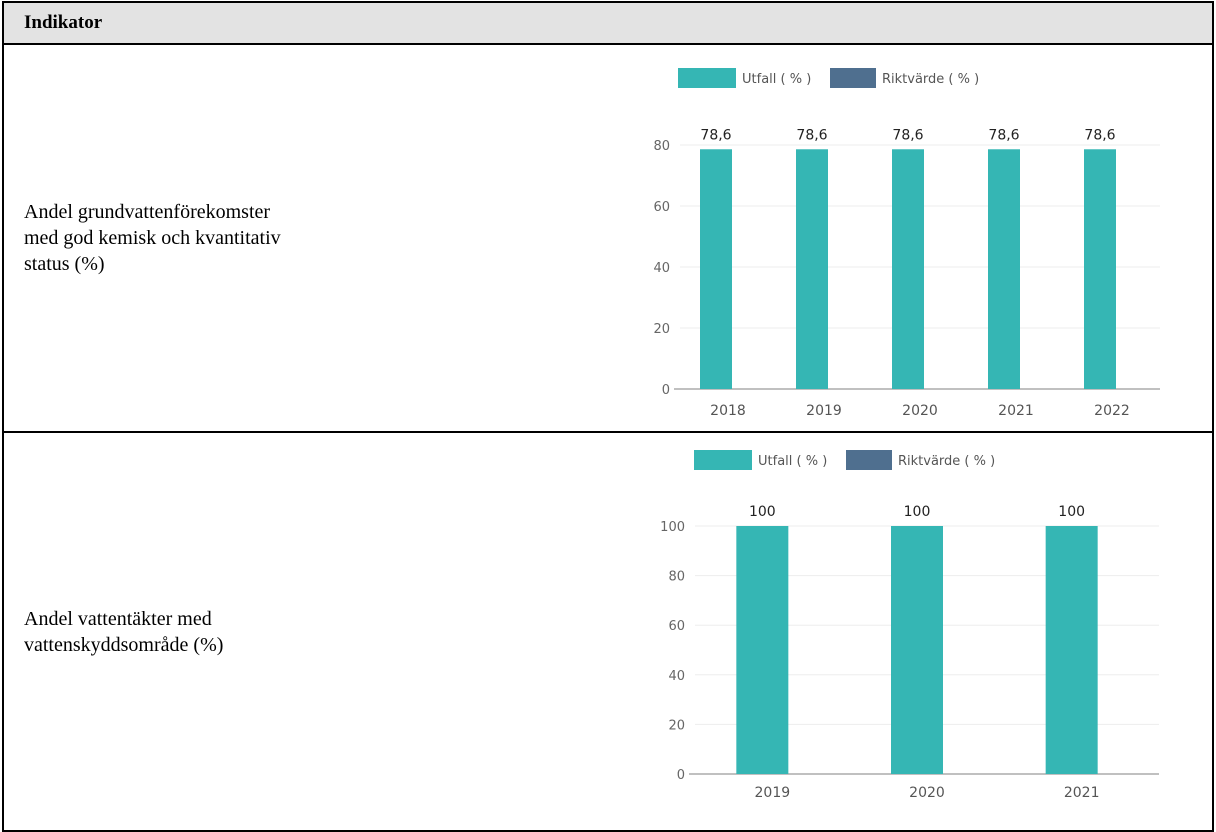 The image size is (1216, 832). I want to click on y-tick-label: 100, so click(672, 527).